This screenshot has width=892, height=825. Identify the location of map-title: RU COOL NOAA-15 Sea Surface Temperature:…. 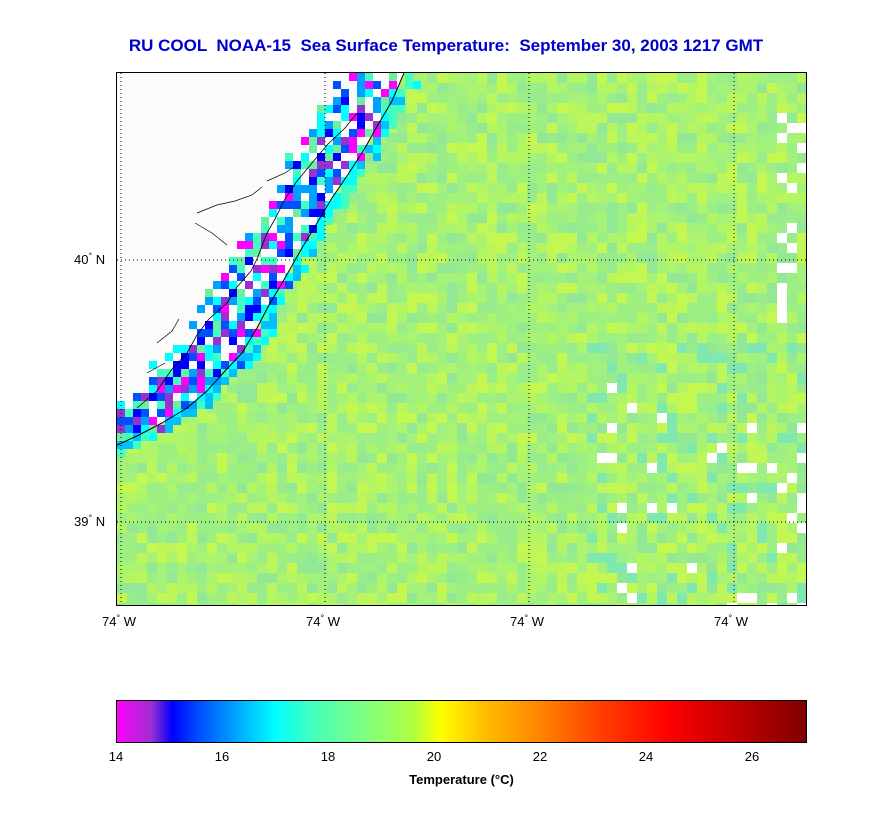
(446, 45).